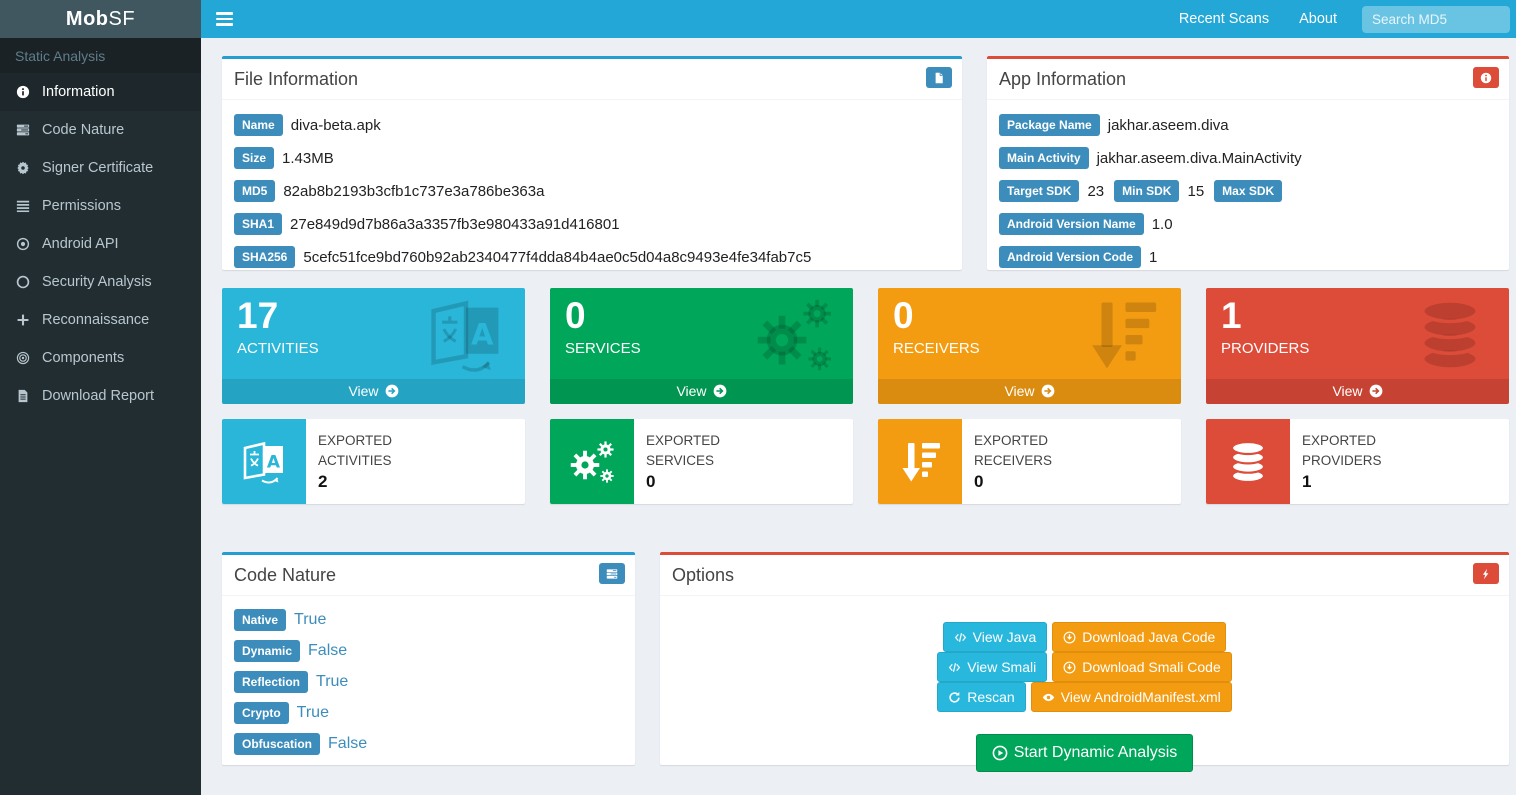 Image resolution: width=1516 pixels, height=795 pixels. I want to click on align-justify-icon, so click(23, 206).